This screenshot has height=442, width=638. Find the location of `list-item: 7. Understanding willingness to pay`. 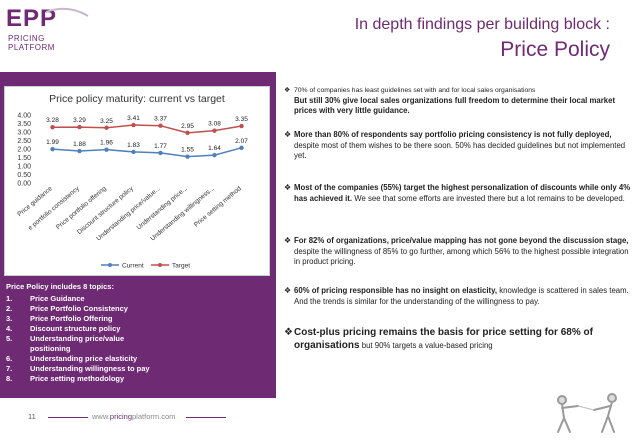

list-item: 7. Understanding willingness to pay is located at coordinates (138, 369).